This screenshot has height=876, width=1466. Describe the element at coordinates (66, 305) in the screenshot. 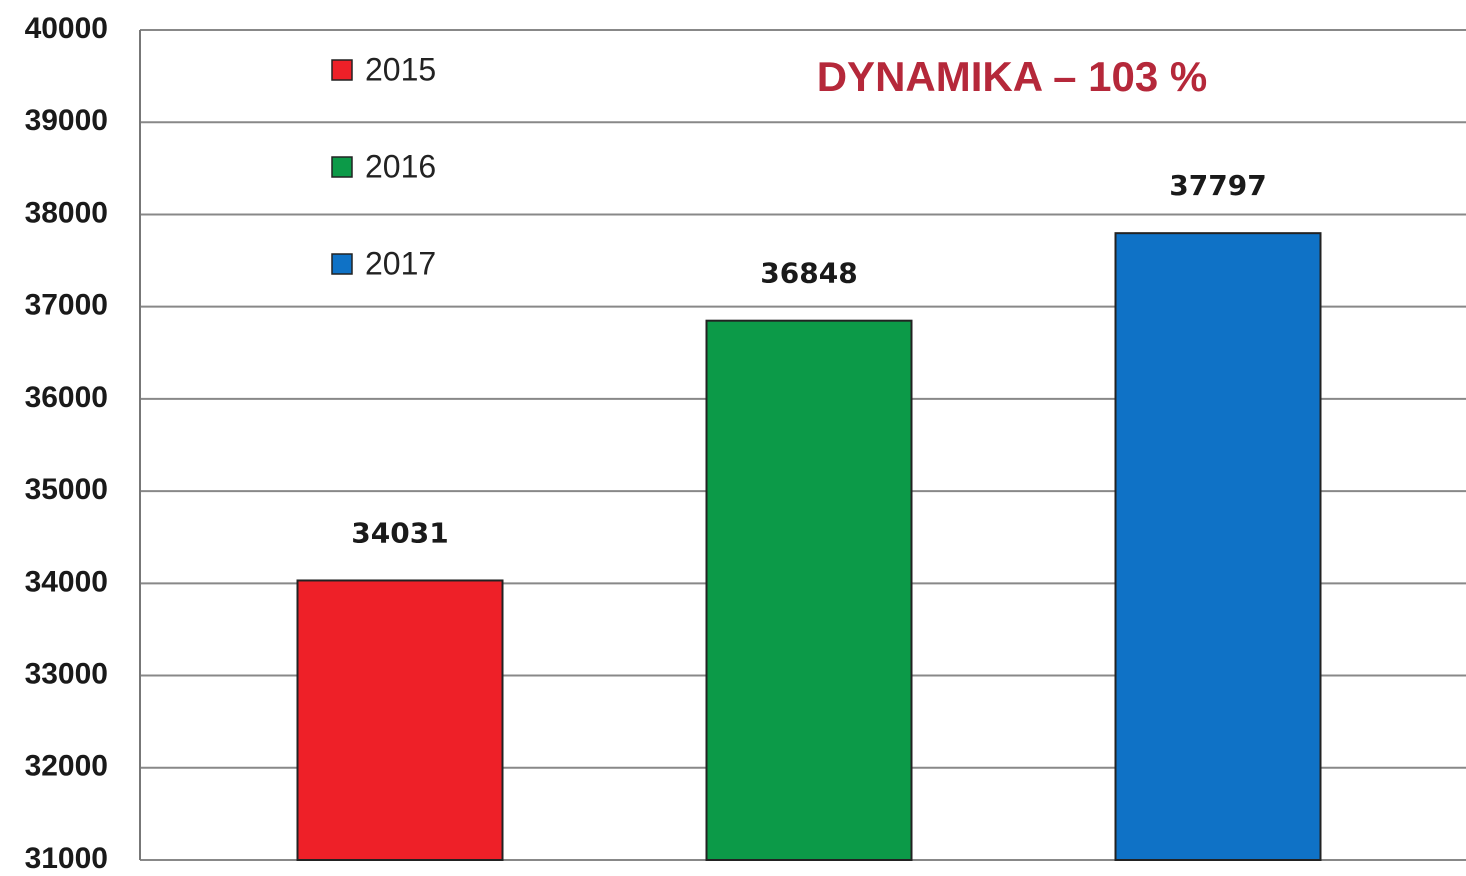

I see `y-tick-label: 37000` at that location.